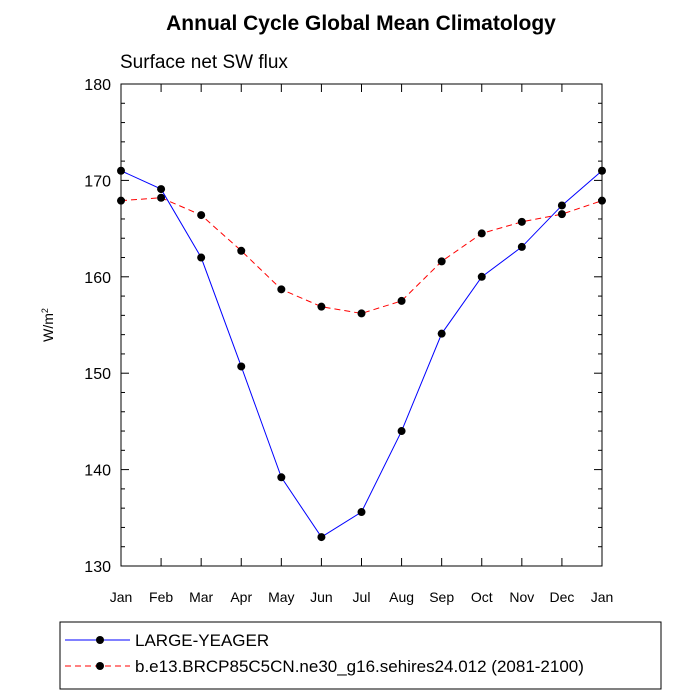 The width and height of the screenshot is (700, 700). What do you see at coordinates (321, 597) in the screenshot?
I see `x-tick-label: Jun` at bounding box center [321, 597].